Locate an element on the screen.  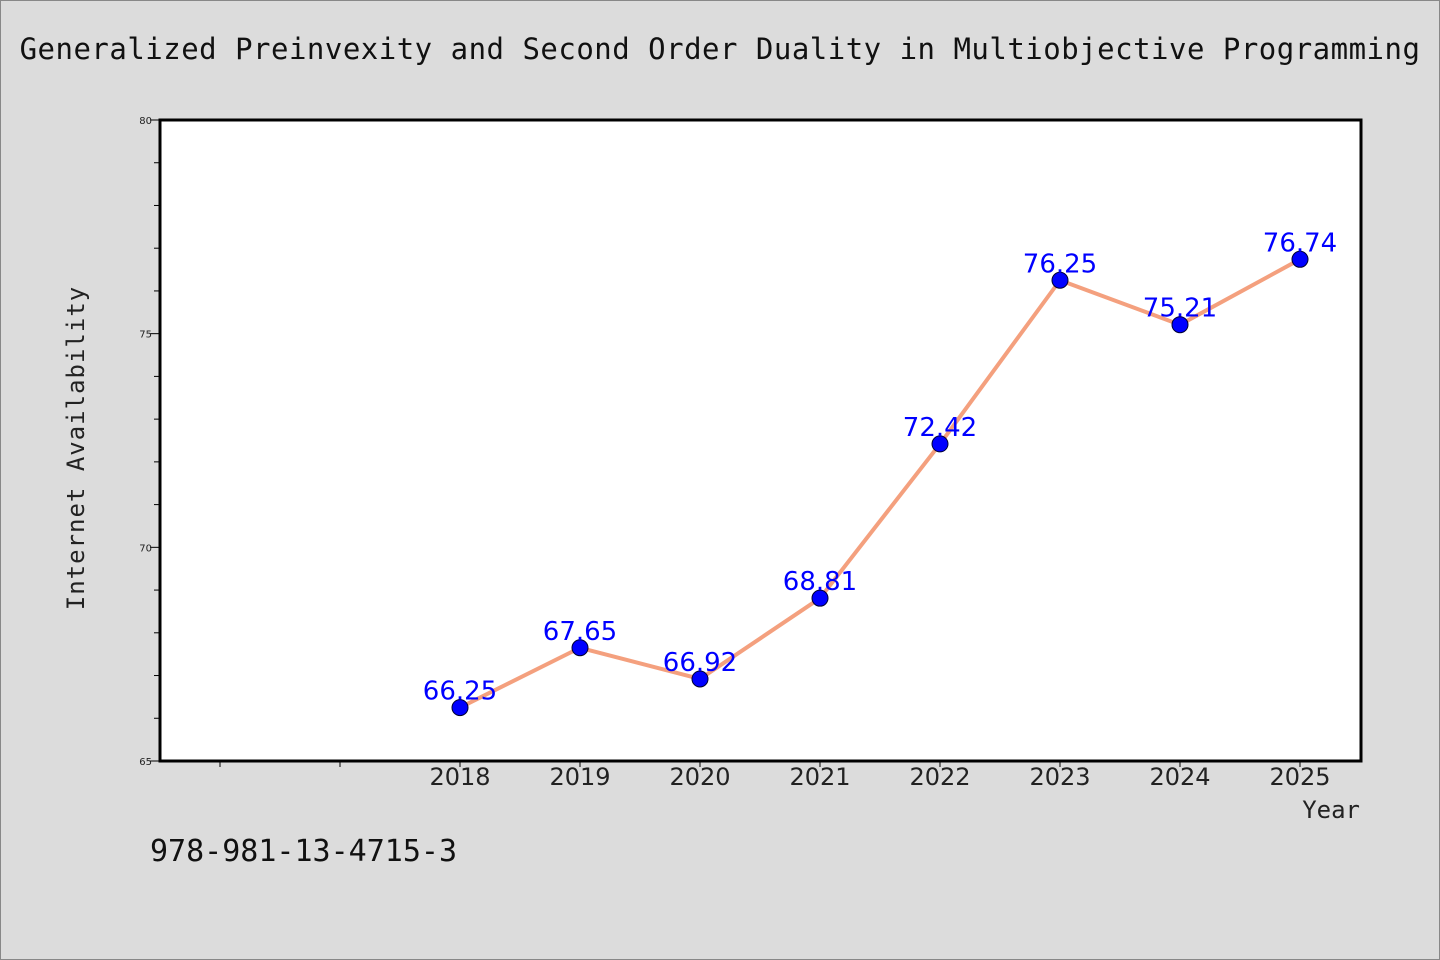
x-tick-label: 2019 is located at coordinates (579, 777).